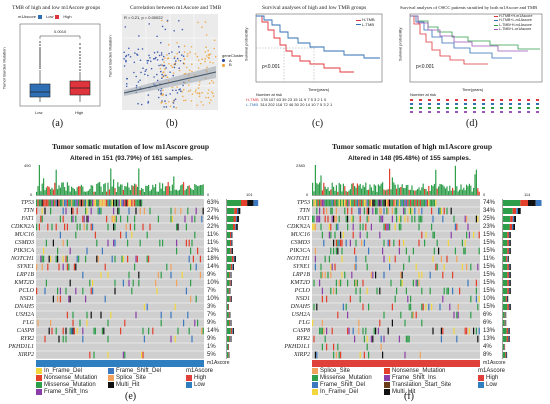 The height and width of the screenshot is (404, 550). I want to click on gene-label-xirp2: XIRP2, so click(26, 355).